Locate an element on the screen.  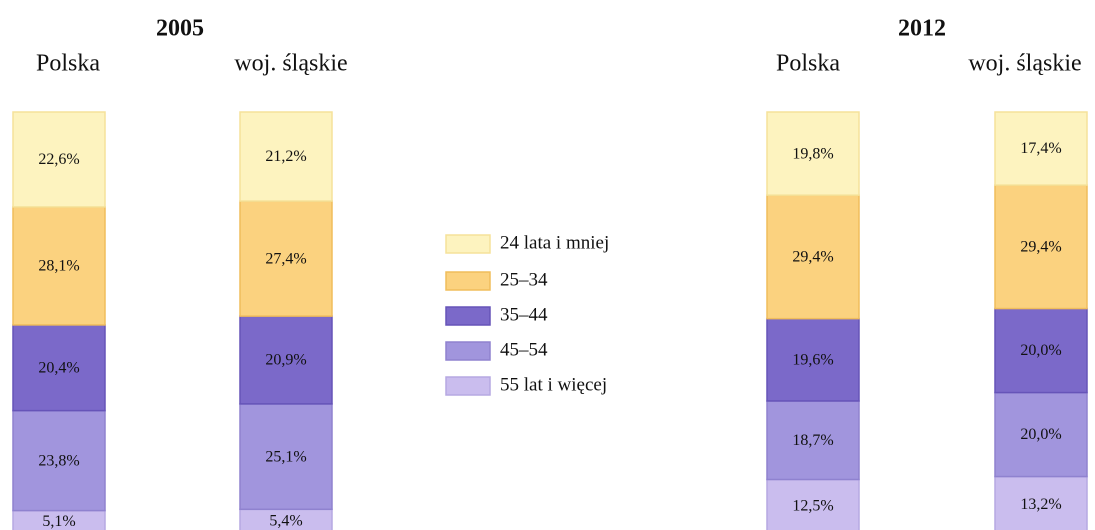
value-label: 18,7% is located at coordinates (812, 440).